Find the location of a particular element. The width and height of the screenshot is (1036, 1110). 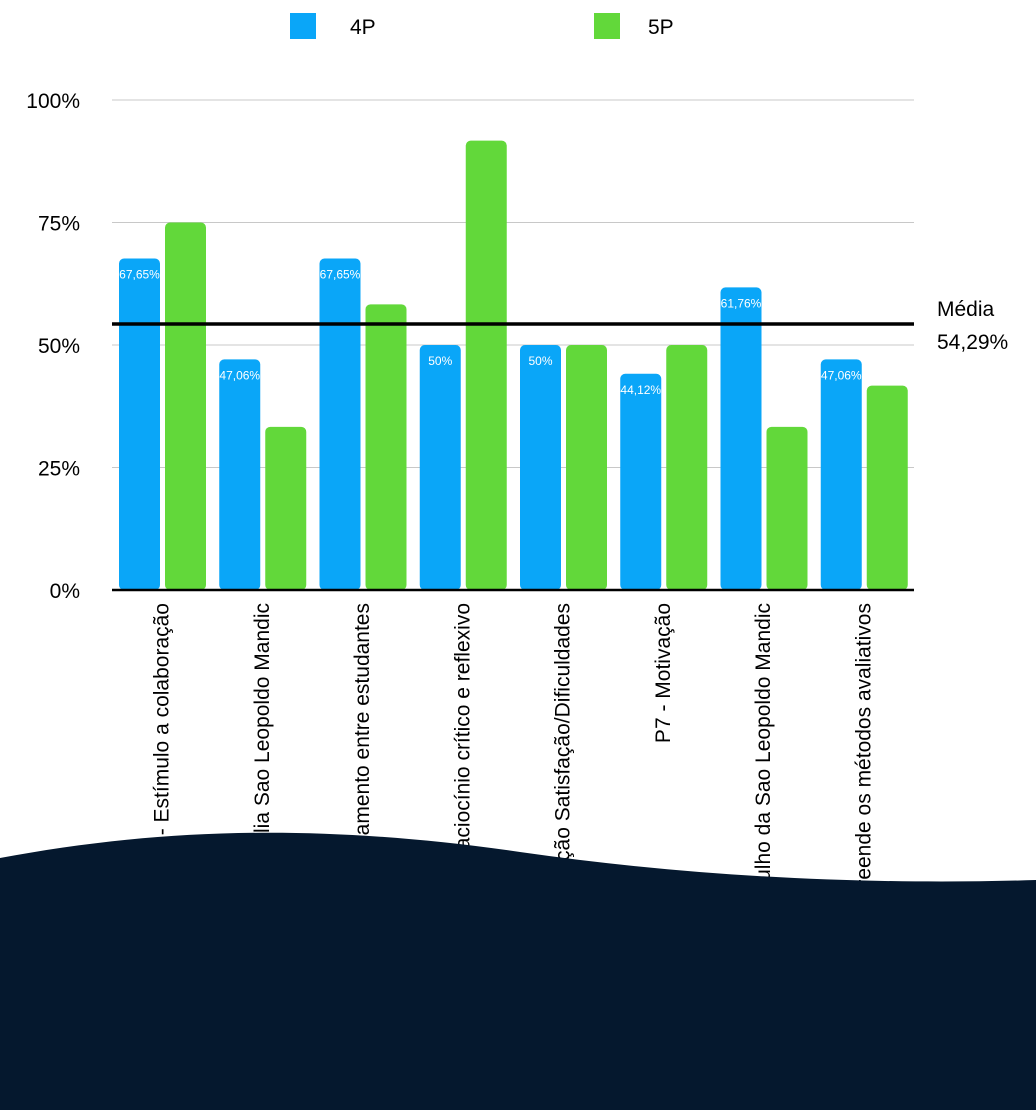

x-category-label: P8 - Orgulho da Sao Leopoldo Mandic is located at coordinates (763, 781).